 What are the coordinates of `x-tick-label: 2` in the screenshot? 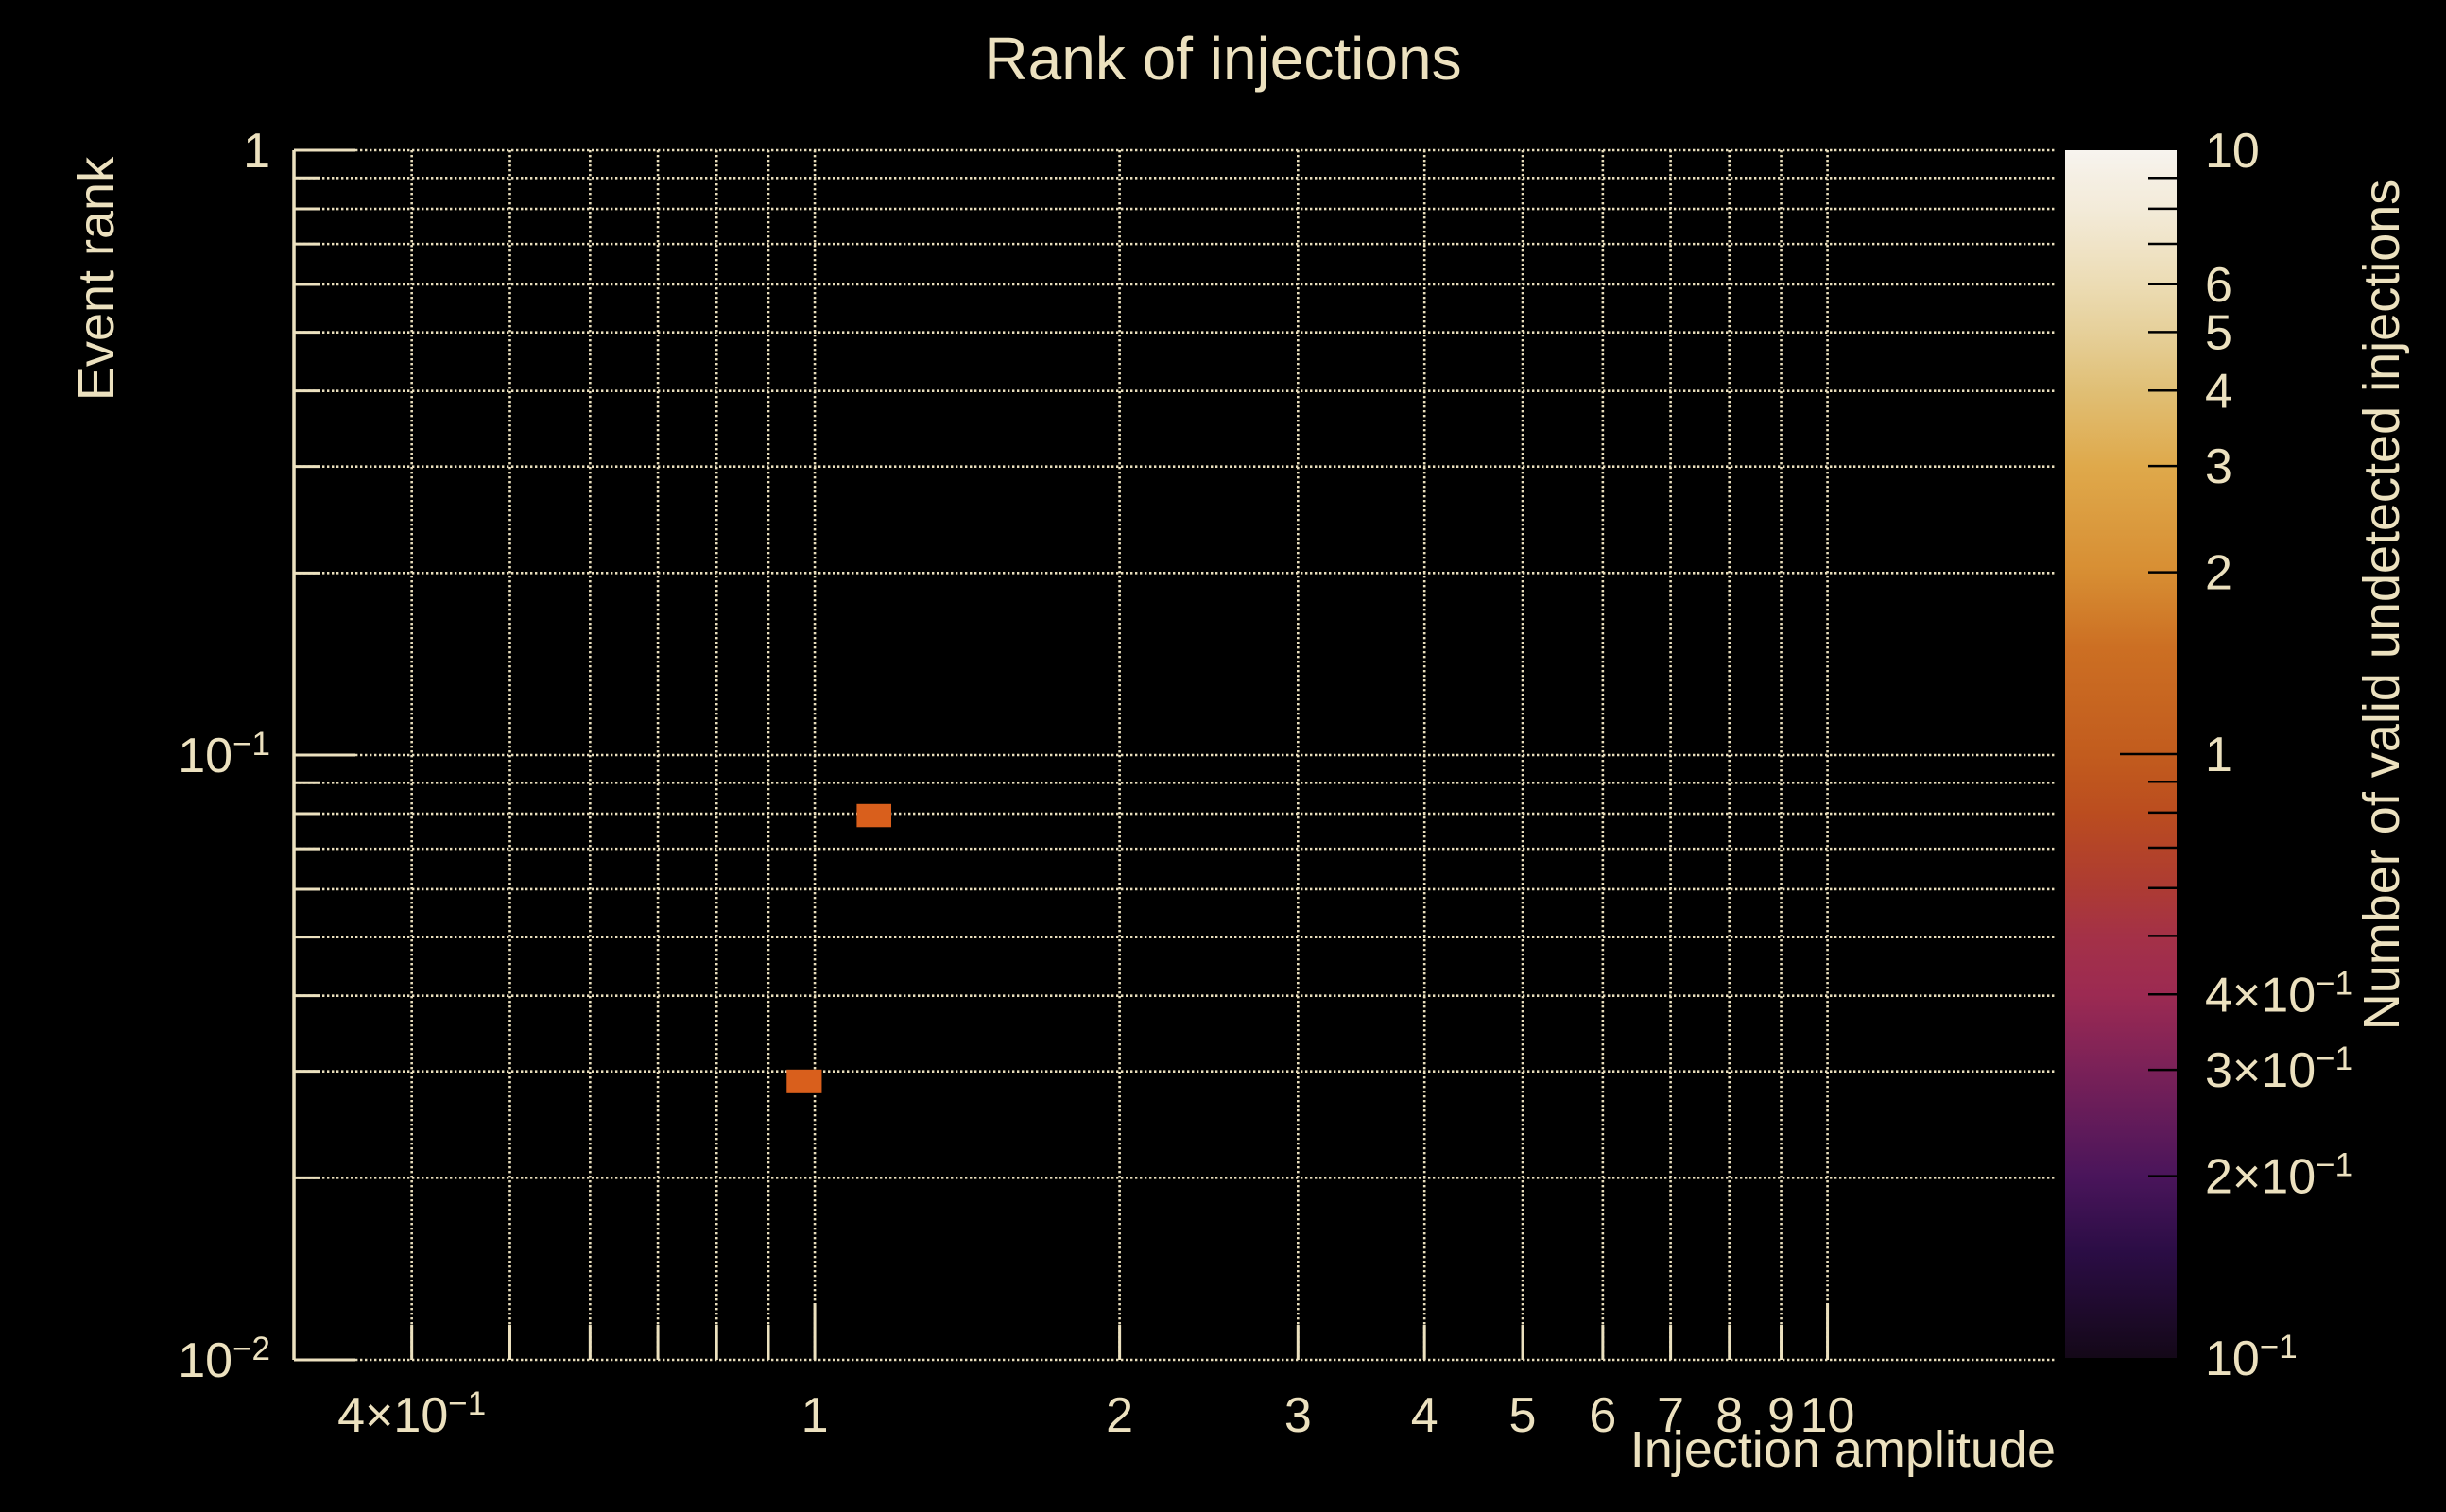 It's located at (1120, 1415).